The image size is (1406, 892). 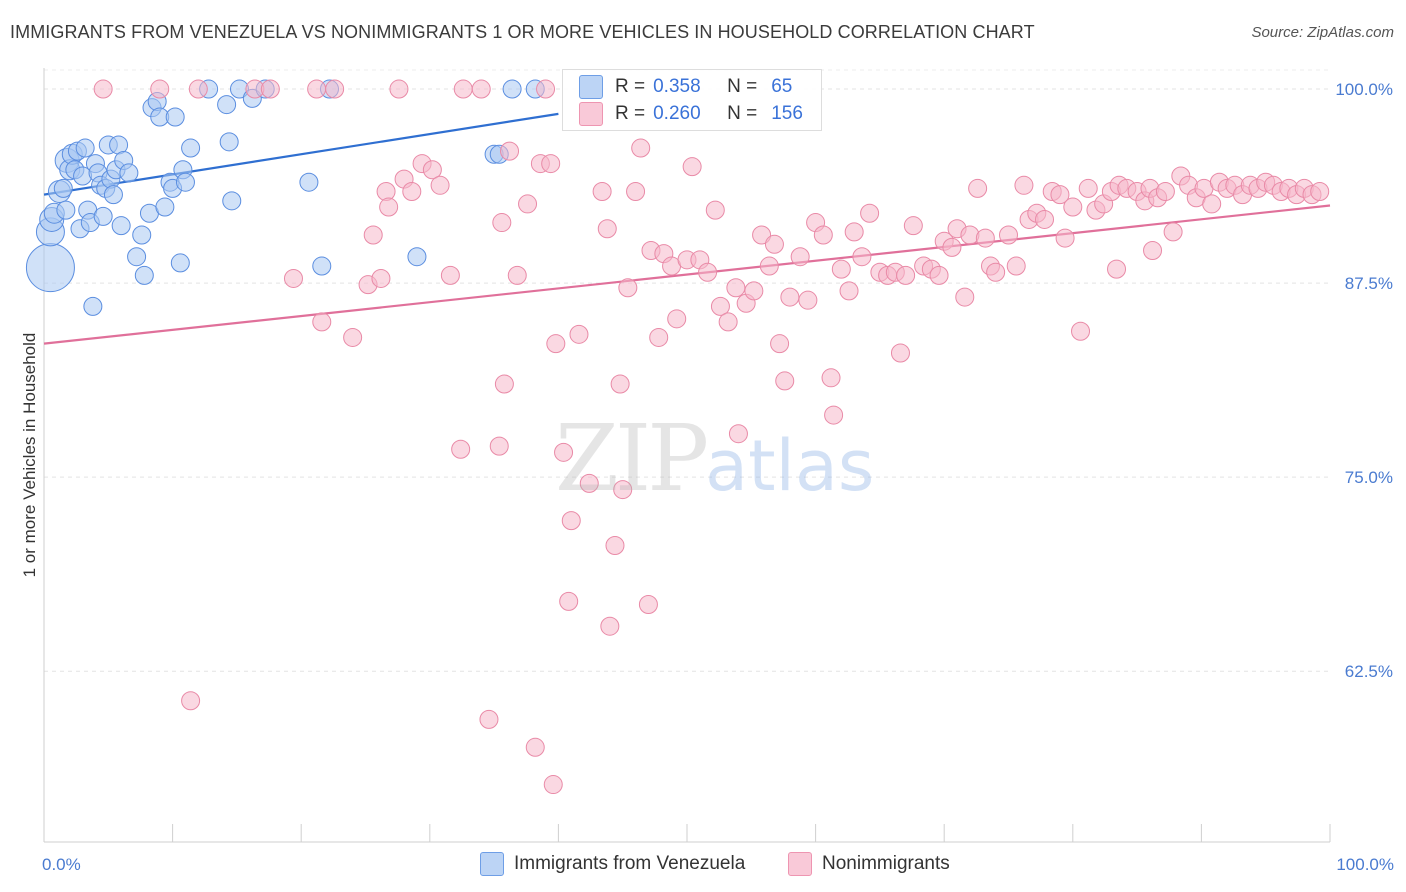 What do you see at coordinates (1364, 89) in the screenshot?
I see `y-tick-label: 100.0%` at bounding box center [1364, 89].